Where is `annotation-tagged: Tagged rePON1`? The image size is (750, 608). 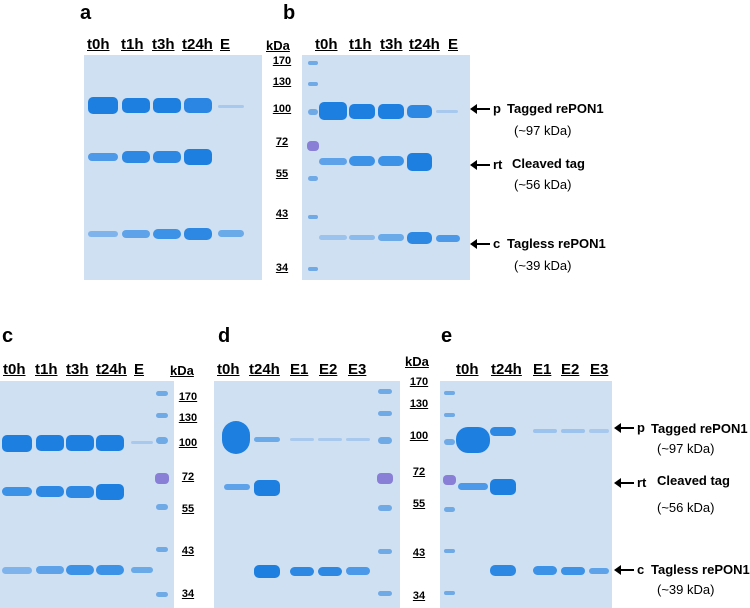
annotation-tagged: Tagged rePON1 is located at coordinates (555, 108).